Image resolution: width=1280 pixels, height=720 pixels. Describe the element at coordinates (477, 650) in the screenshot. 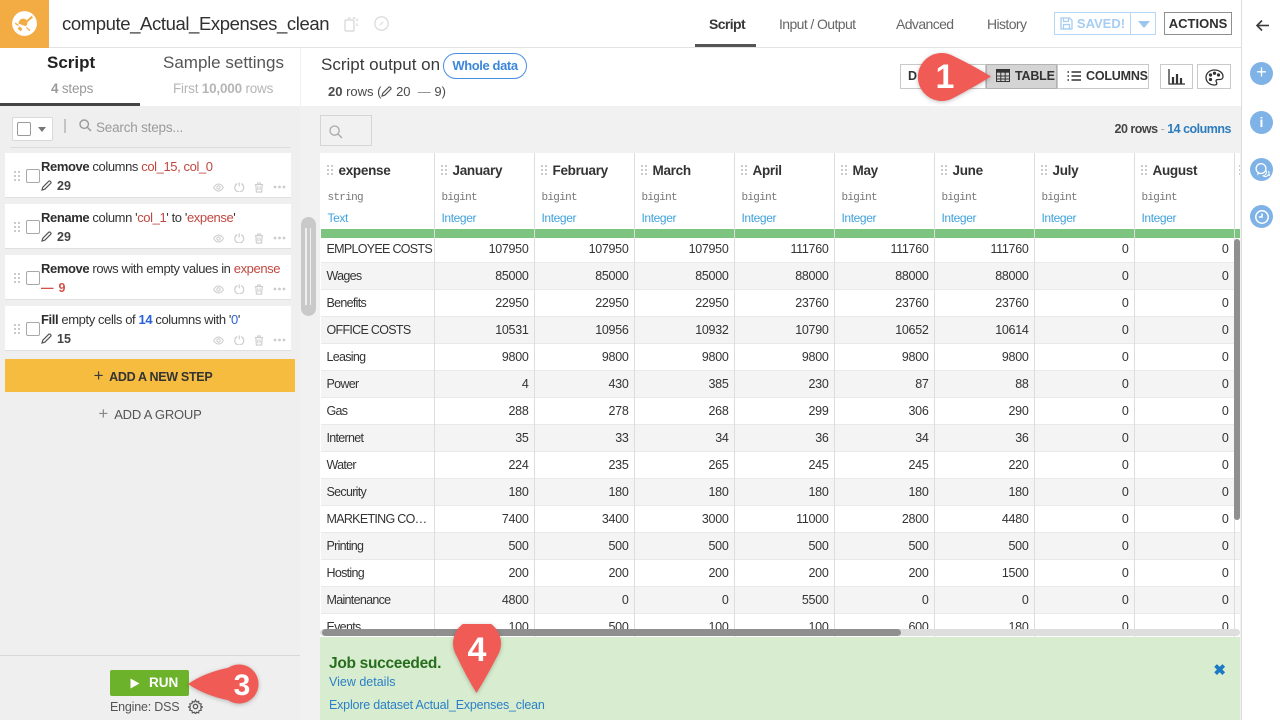

I see `svg-text: 4` at that location.